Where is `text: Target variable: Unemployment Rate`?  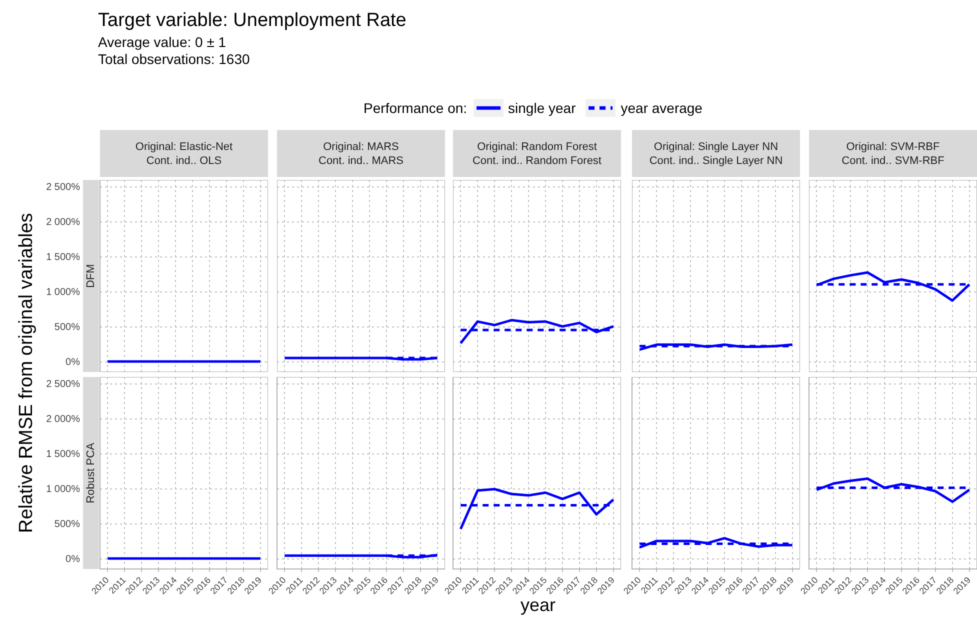 text: Target variable: Unemployment Rate is located at coordinates (252, 21).